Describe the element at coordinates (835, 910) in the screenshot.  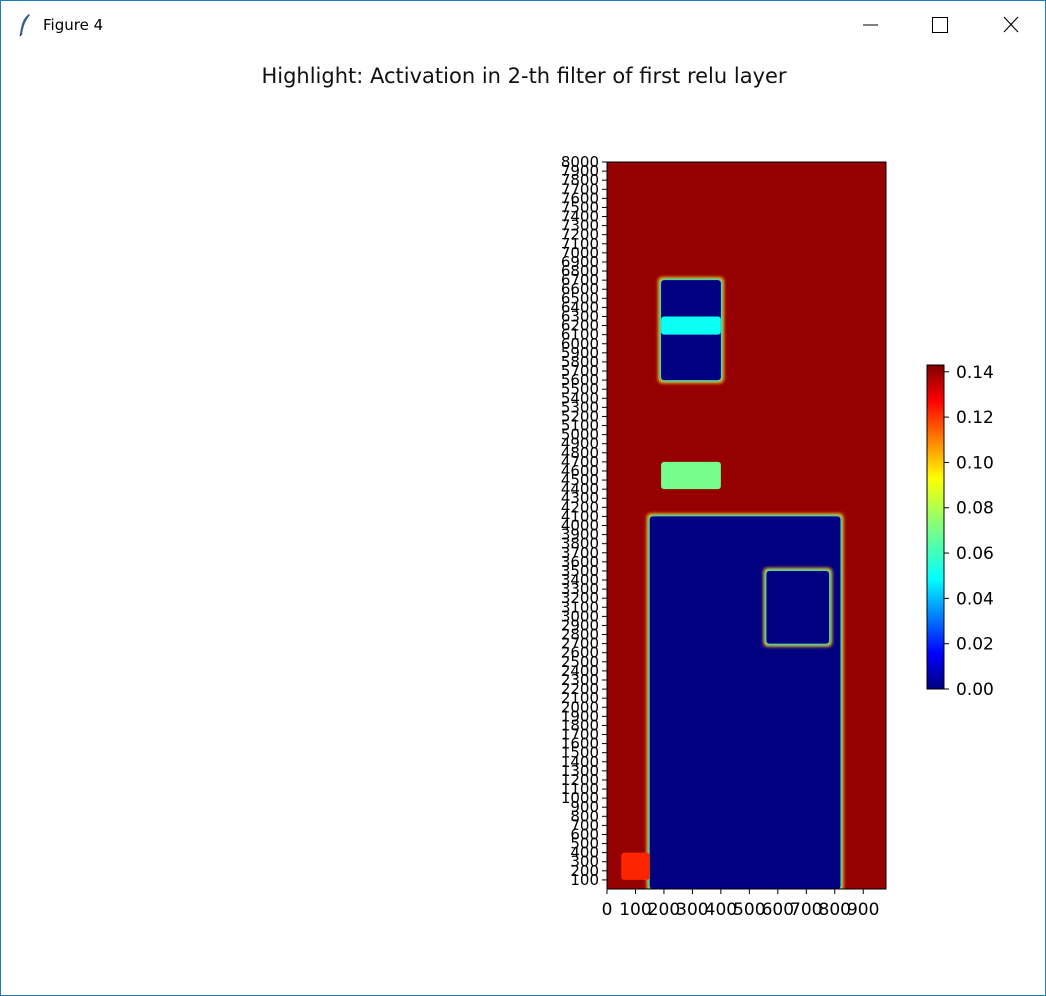
I see `x-tick-label: 800` at that location.